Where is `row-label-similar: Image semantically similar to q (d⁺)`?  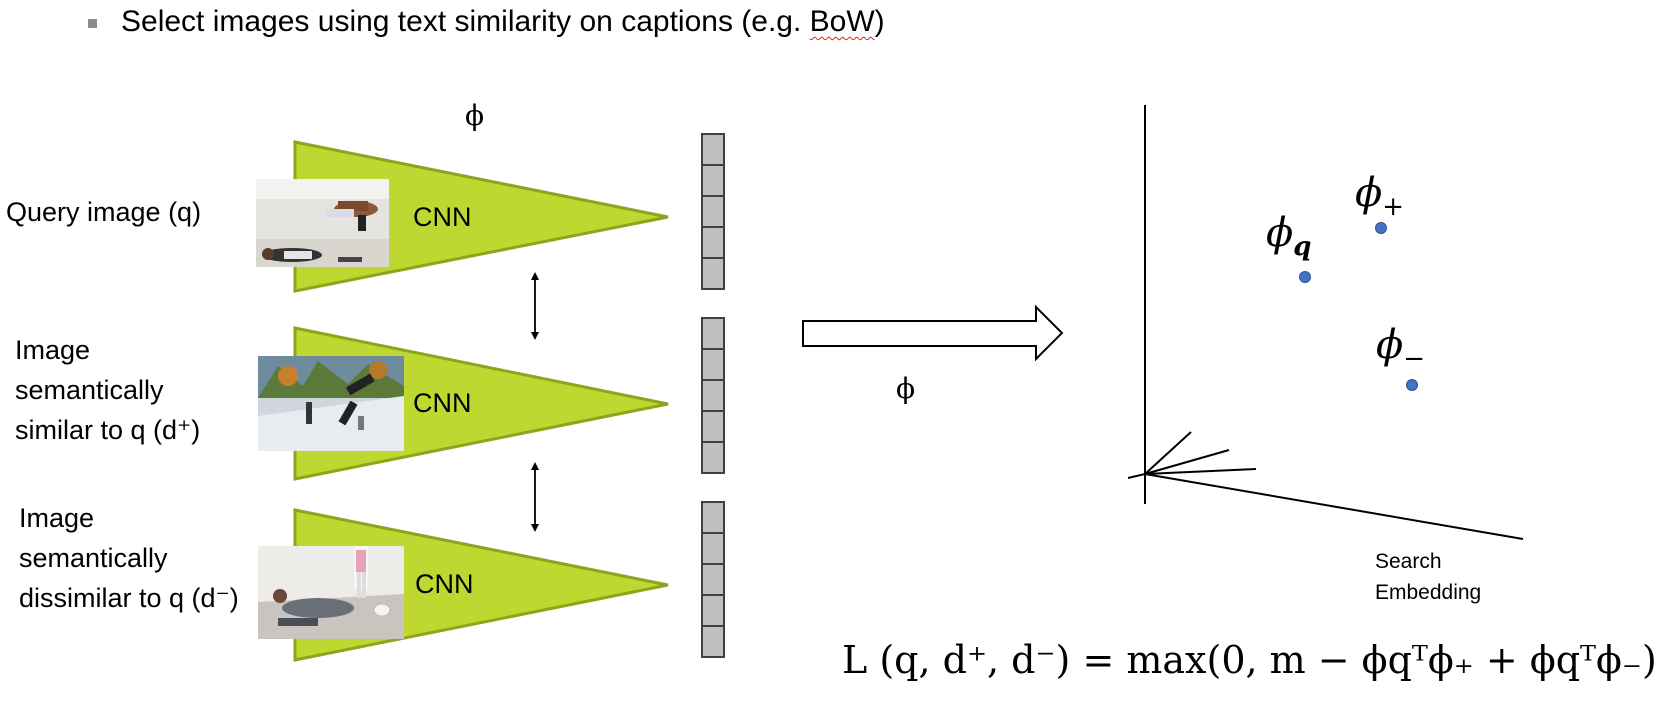 row-label-similar: Image semantically similar to q (d⁺) is located at coordinates (108, 390).